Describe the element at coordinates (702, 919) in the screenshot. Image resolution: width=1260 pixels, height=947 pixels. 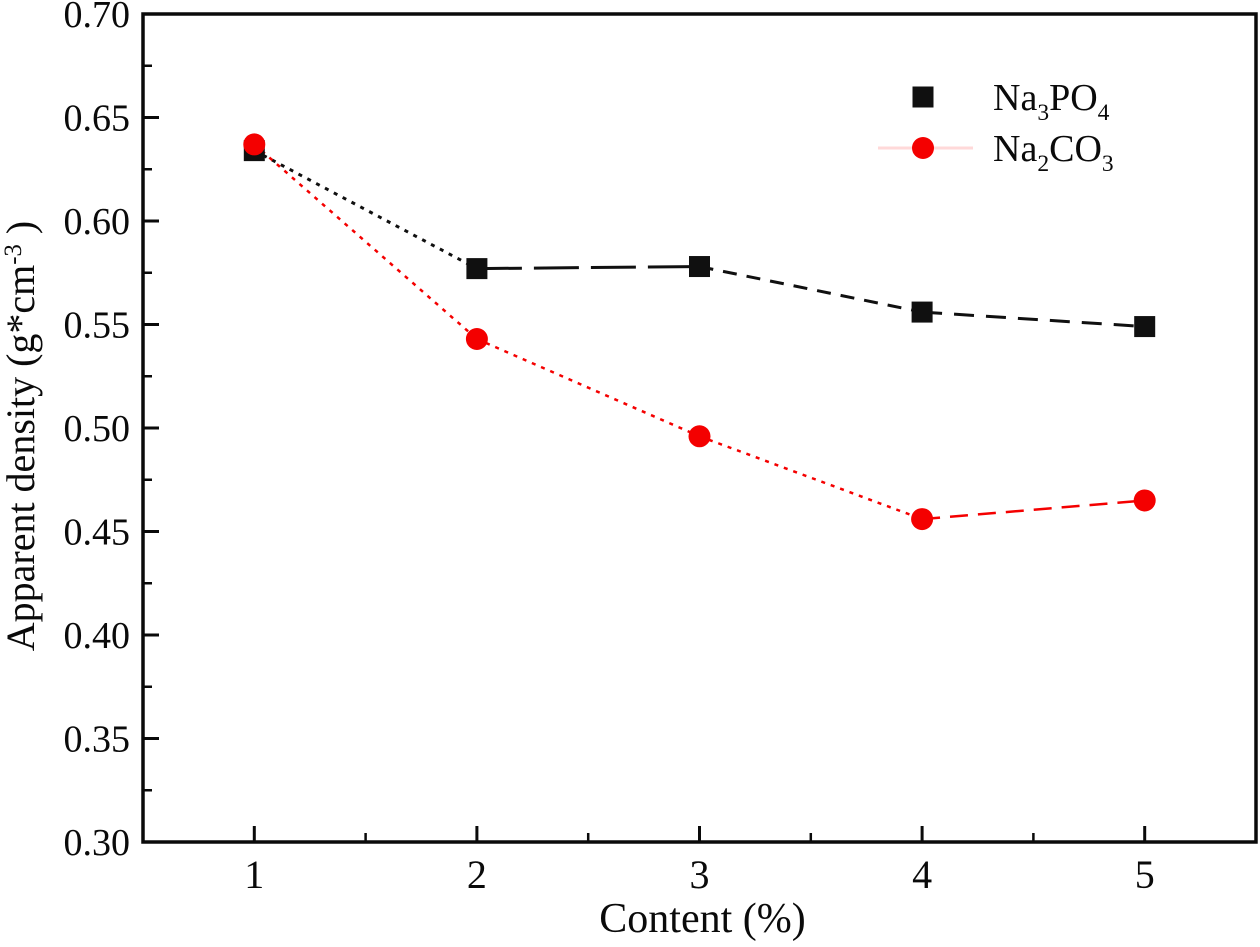
I see `x-axis-title: Content (%)` at that location.